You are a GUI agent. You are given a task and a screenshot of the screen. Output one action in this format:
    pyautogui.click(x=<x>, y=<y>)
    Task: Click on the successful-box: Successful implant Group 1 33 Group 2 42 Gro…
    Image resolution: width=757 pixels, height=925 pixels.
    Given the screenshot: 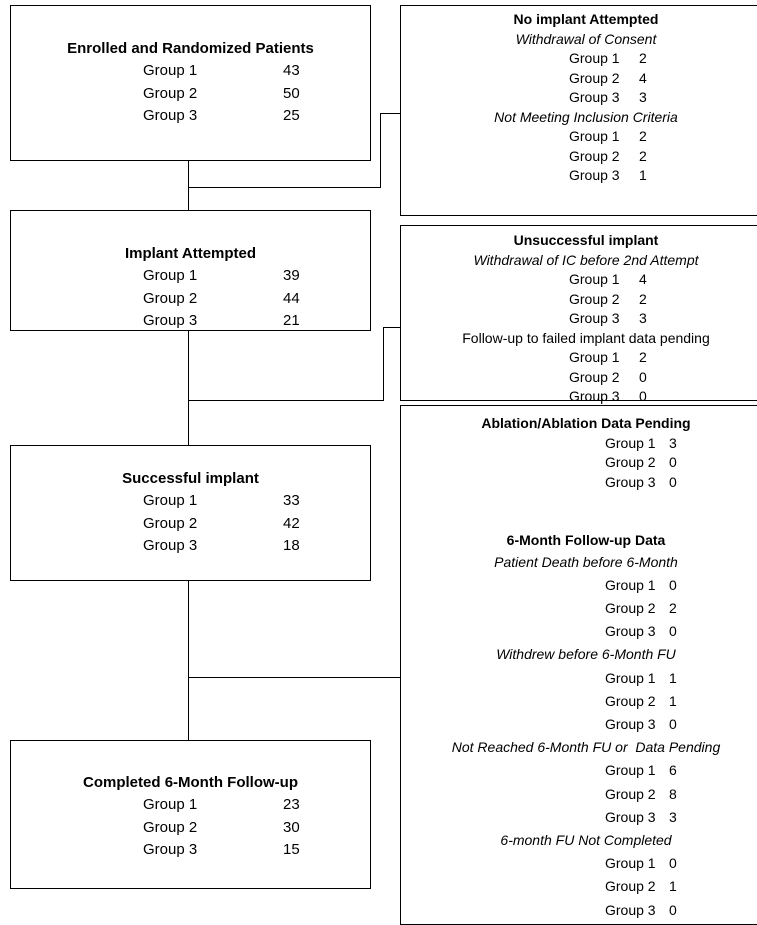 What is the action you would take?
    pyautogui.click(x=190, y=513)
    